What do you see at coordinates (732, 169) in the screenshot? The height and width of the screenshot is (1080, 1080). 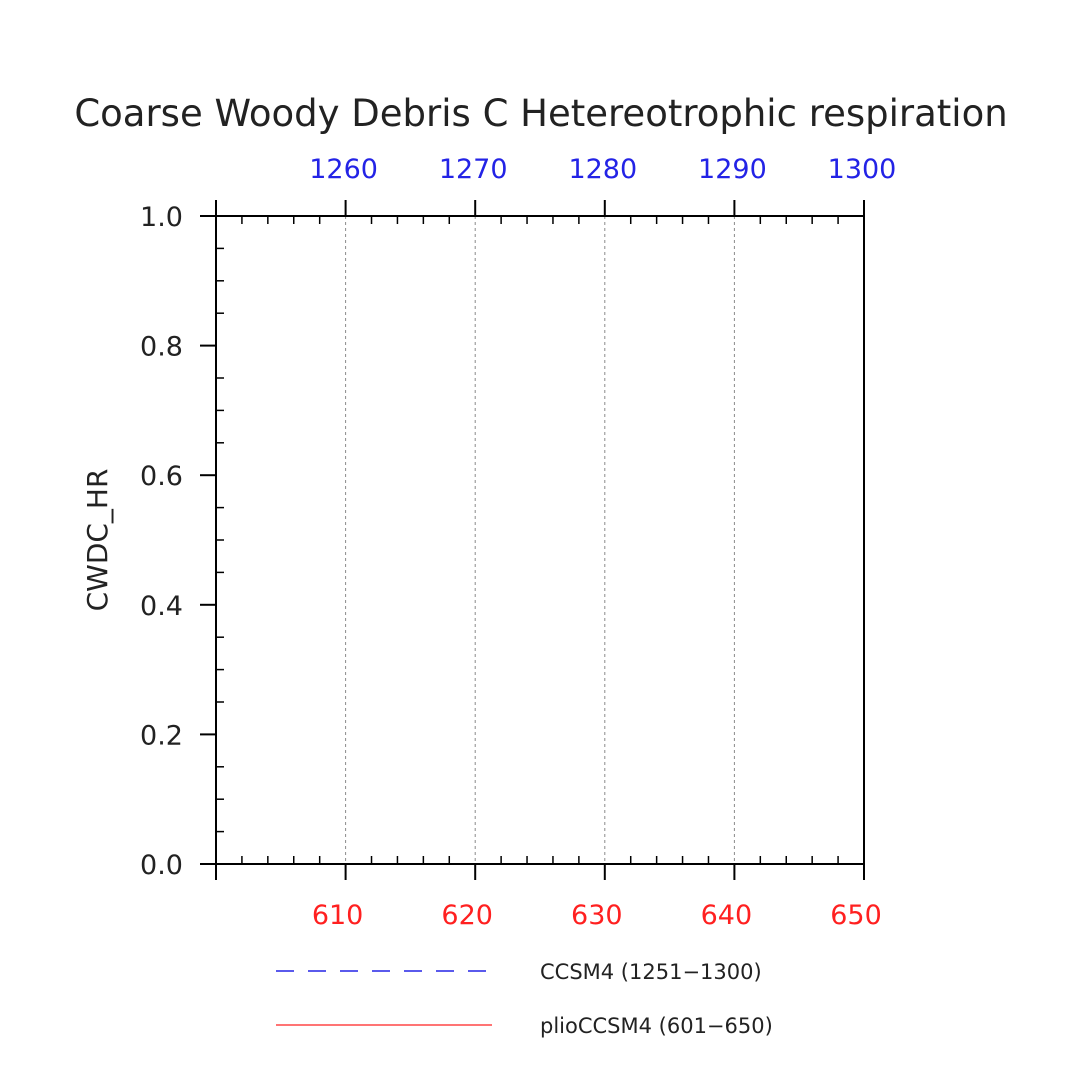 I see `x-top-tick-label: 1290` at bounding box center [732, 169].